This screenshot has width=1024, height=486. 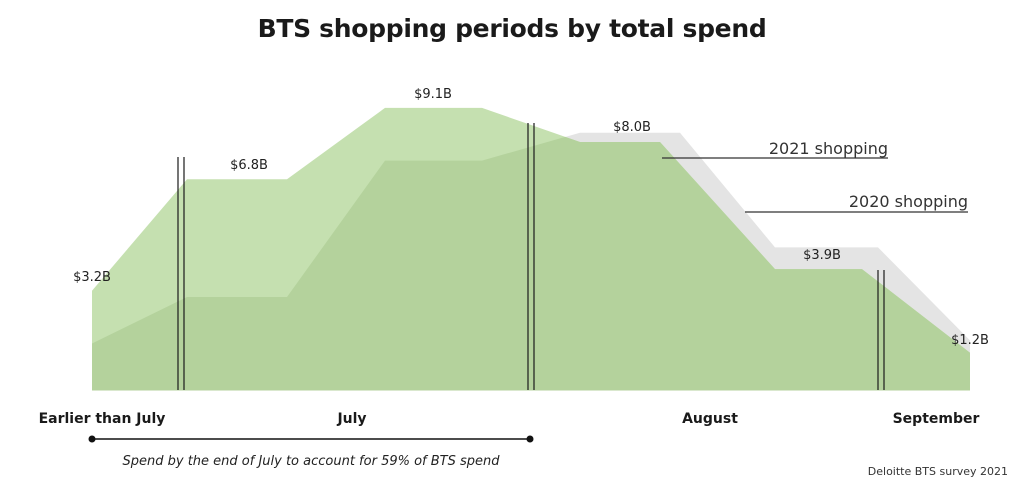 What do you see at coordinates (908, 201) in the screenshot?
I see `legend-2020-shopping: 2020 shopping` at bounding box center [908, 201].